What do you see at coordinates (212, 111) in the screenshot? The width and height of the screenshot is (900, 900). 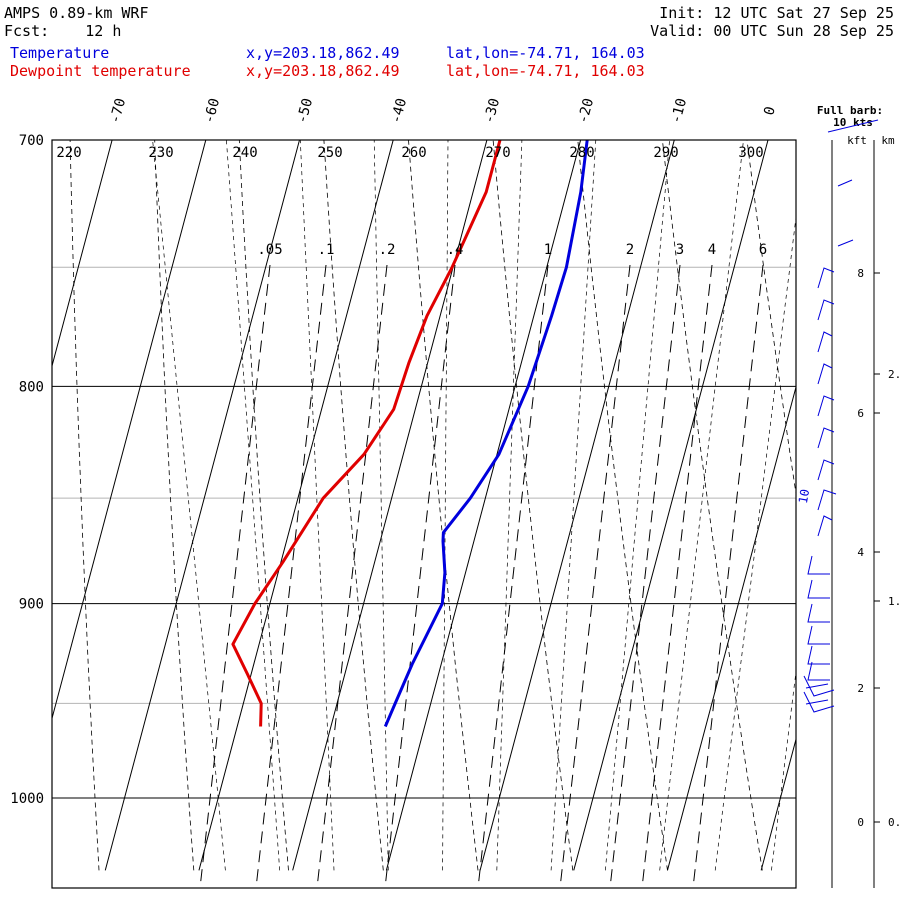 I see `temperature-label-group: -60` at bounding box center [212, 111].